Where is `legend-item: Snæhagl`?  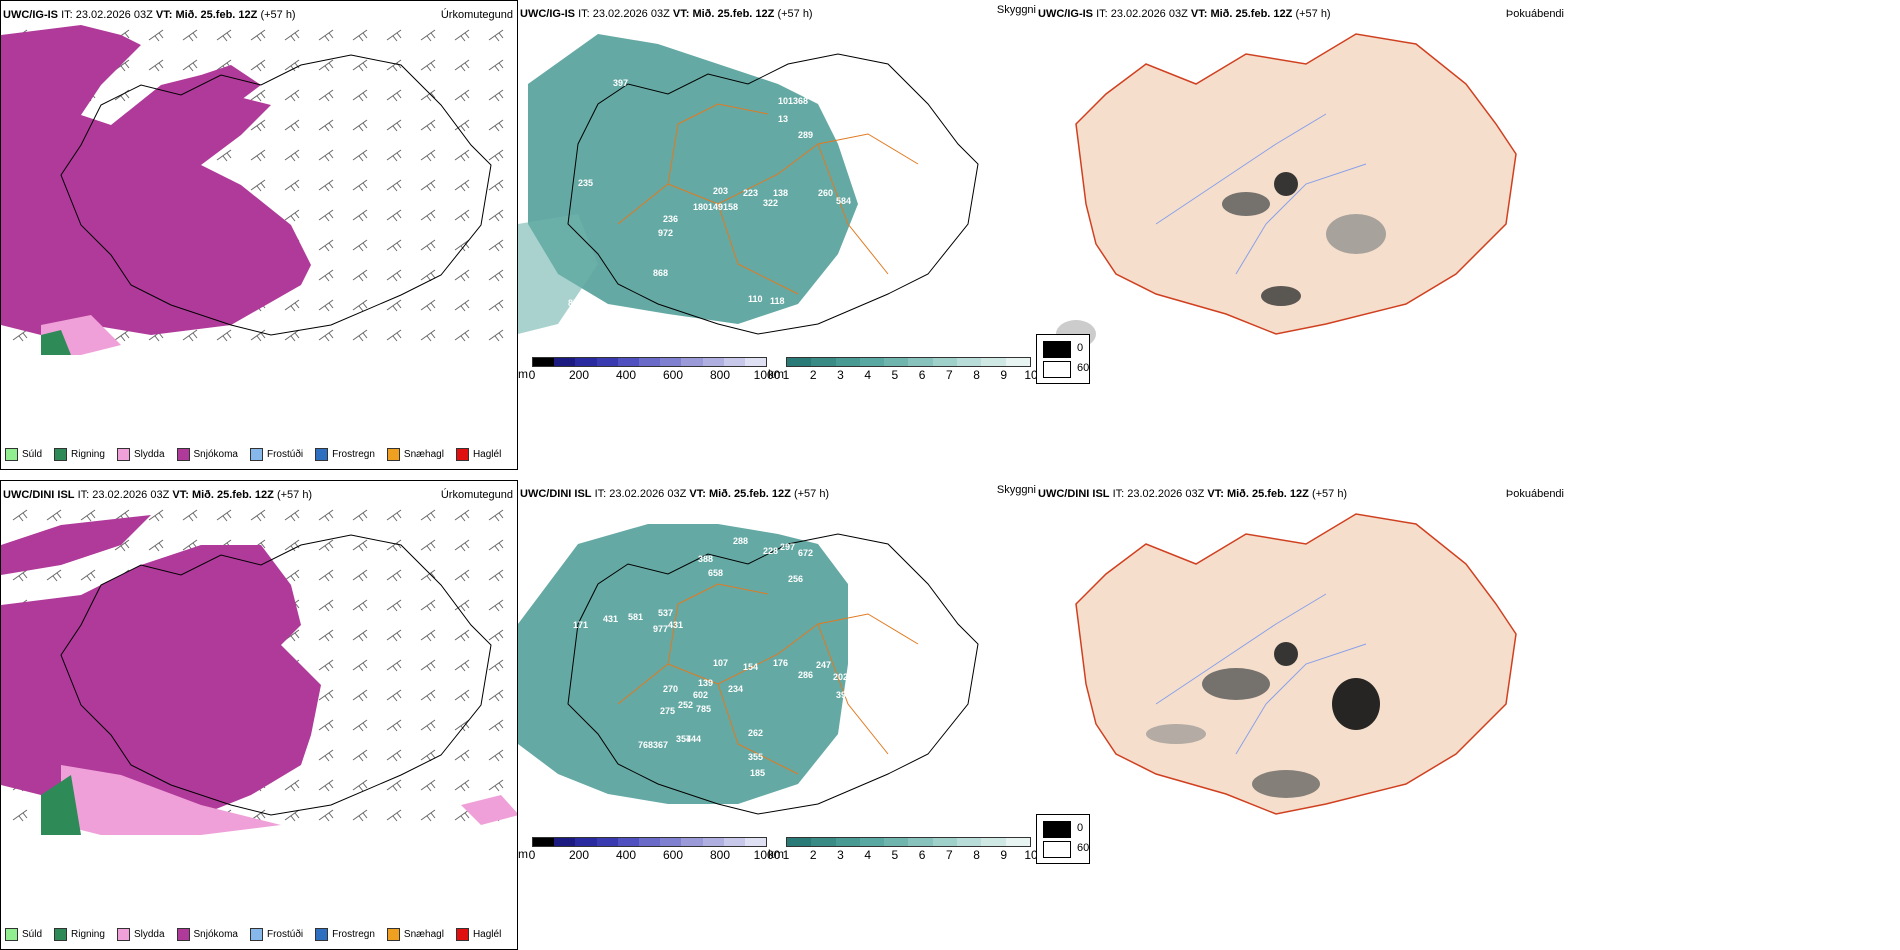 legend-item: Snæhagl is located at coordinates (415, 454).